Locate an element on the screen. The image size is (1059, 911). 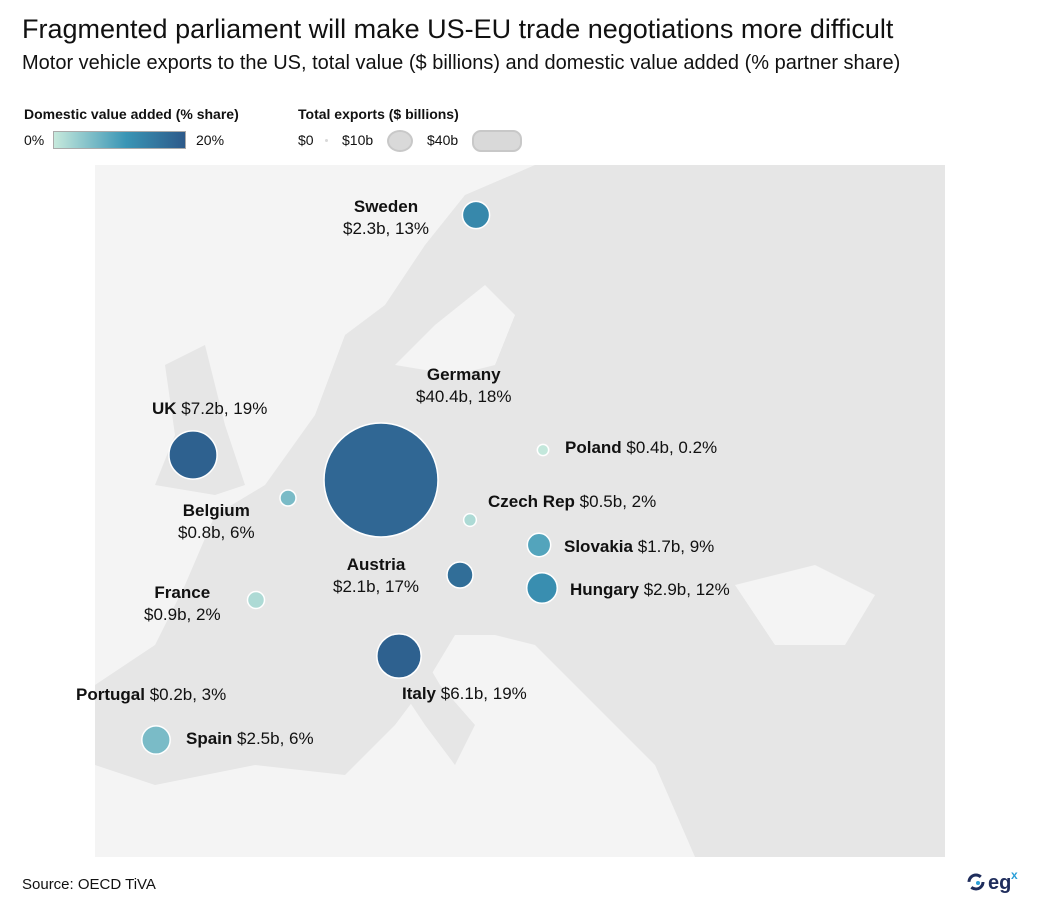
bubble-belgium is located at coordinates (288, 498).